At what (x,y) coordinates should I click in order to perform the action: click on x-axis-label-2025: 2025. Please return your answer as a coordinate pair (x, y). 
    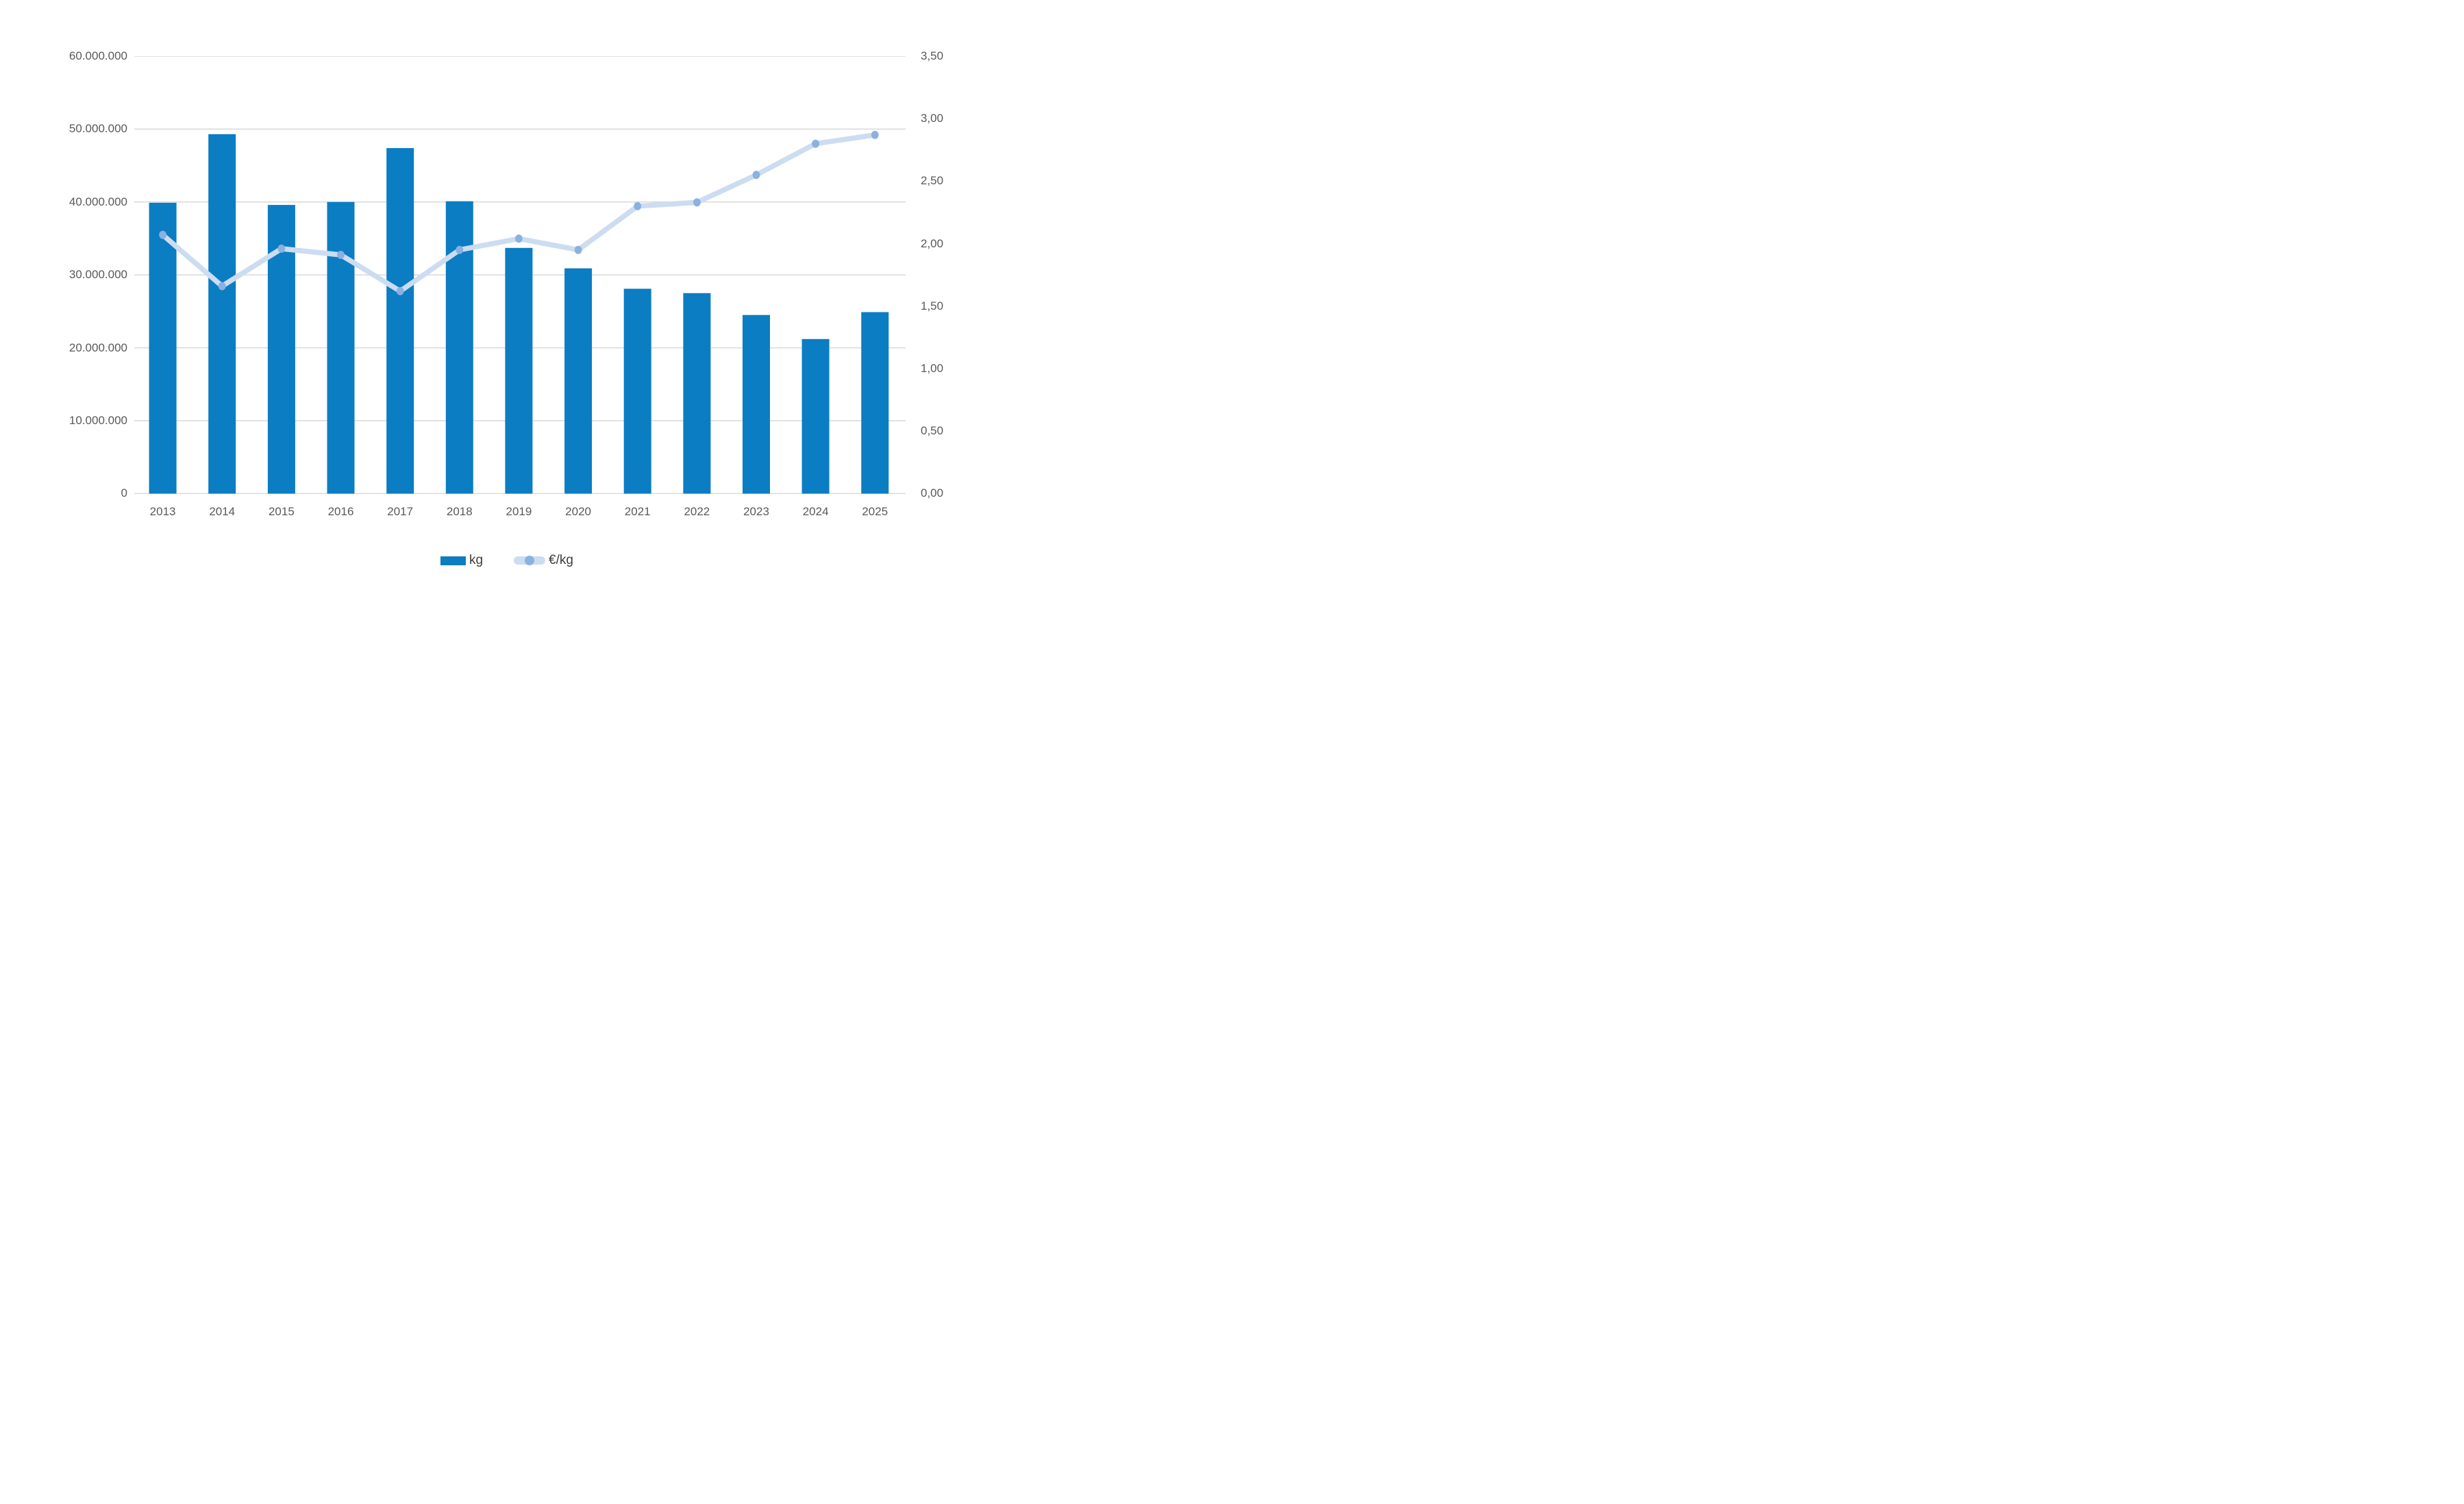
    Looking at the image, I should click on (875, 511).